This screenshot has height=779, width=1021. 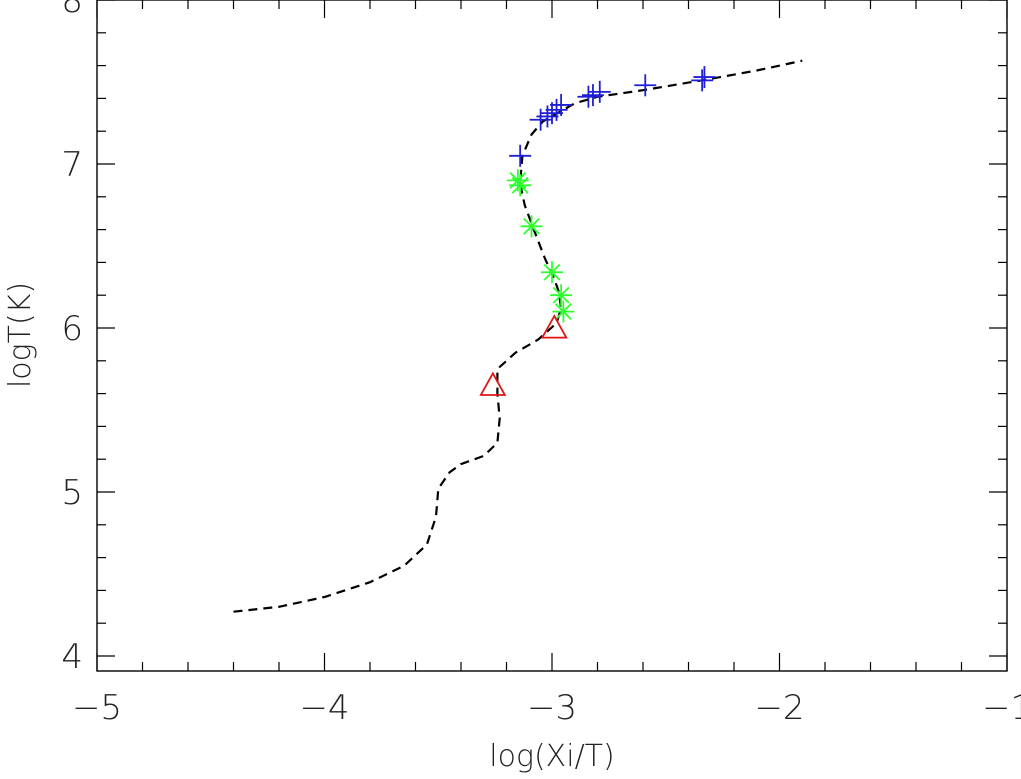 What do you see at coordinates (97, 708) in the screenshot?
I see `x-tick-label: −5` at bounding box center [97, 708].